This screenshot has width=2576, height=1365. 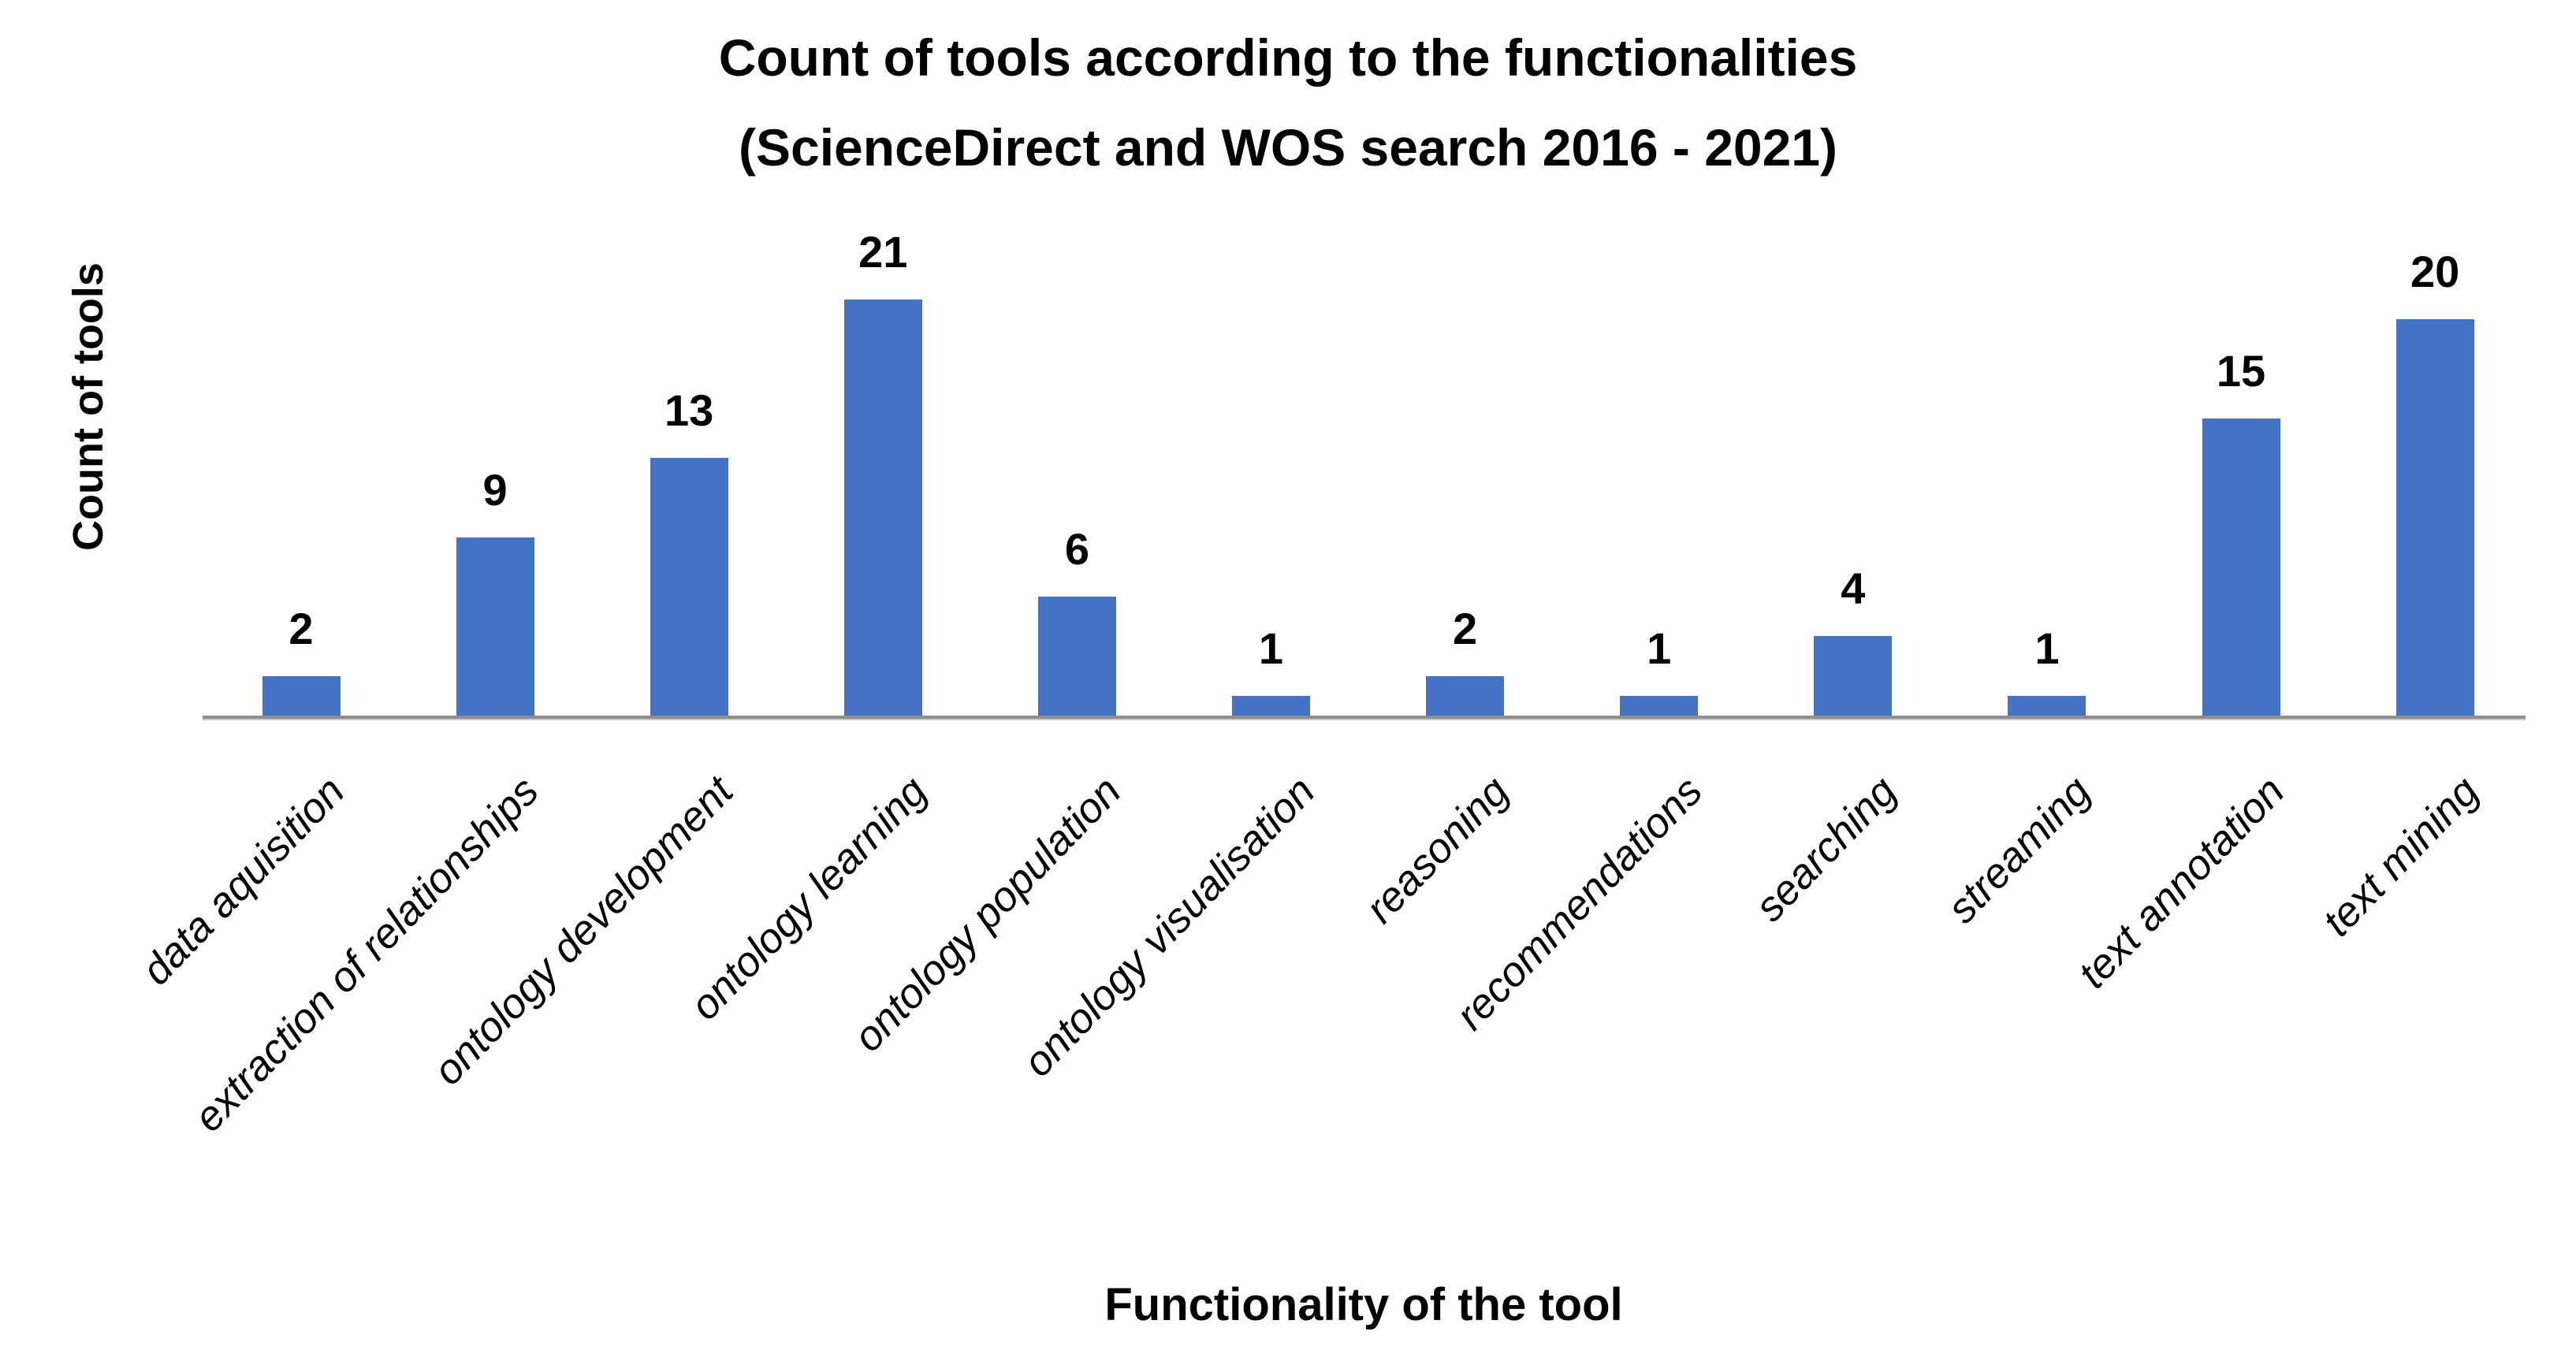 What do you see at coordinates (2019, 850) in the screenshot?
I see `x-tick-label: streaming` at bounding box center [2019, 850].